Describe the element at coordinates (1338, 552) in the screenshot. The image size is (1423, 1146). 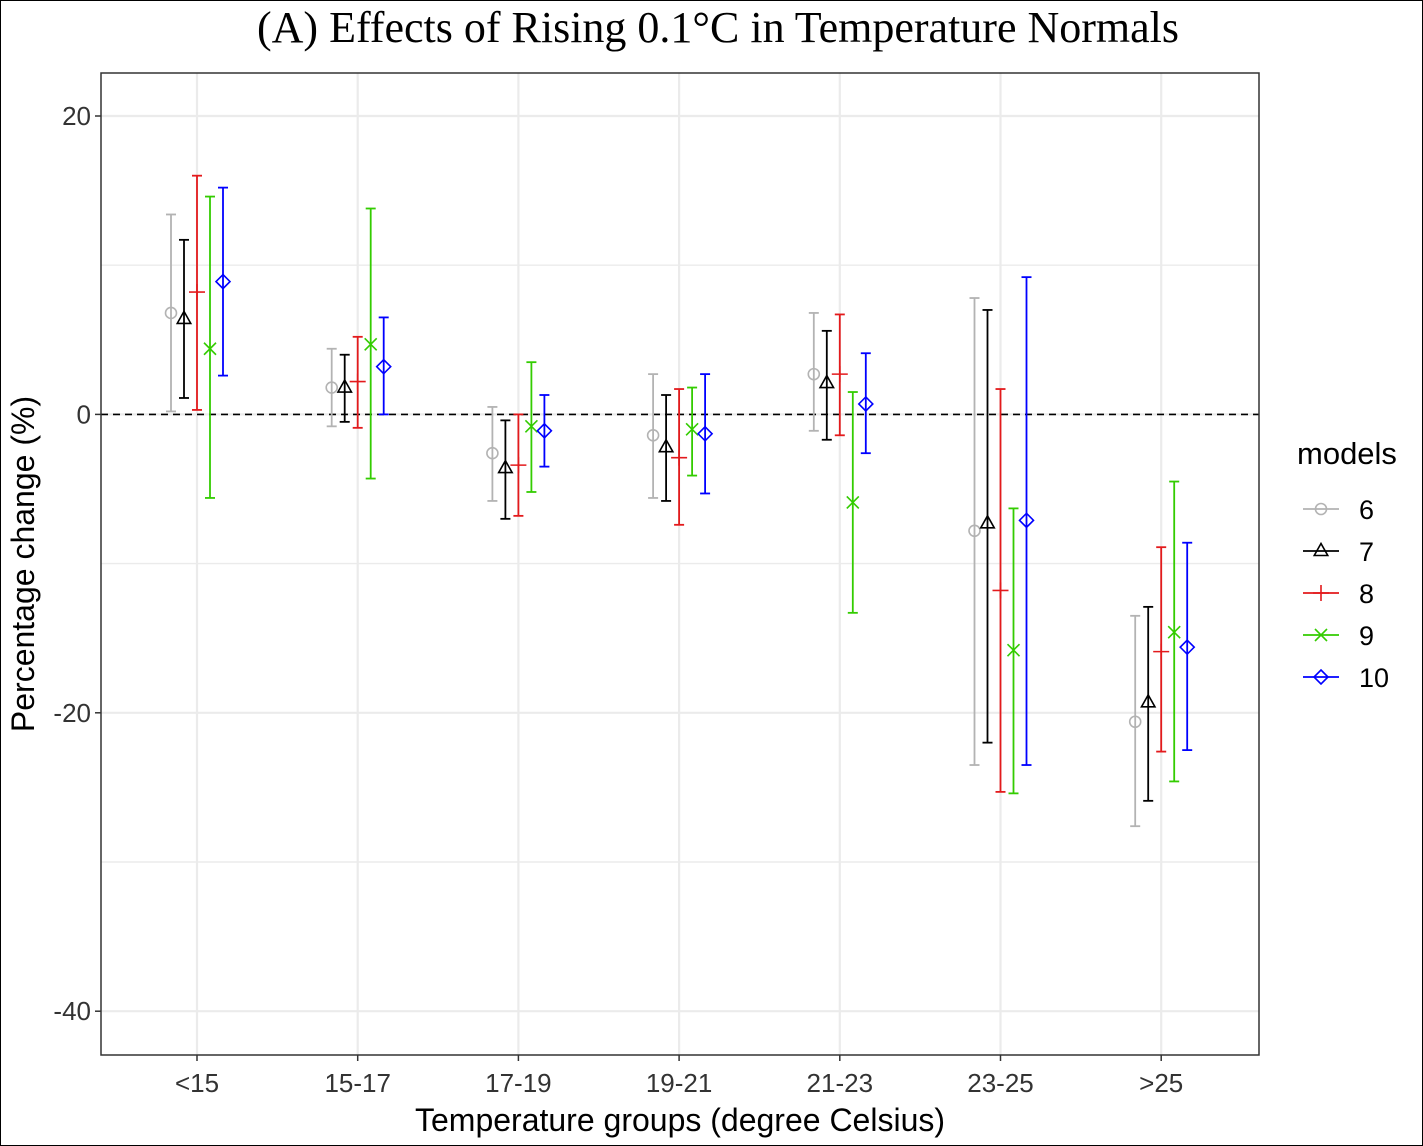
I see `legend-item-7: 7` at that location.